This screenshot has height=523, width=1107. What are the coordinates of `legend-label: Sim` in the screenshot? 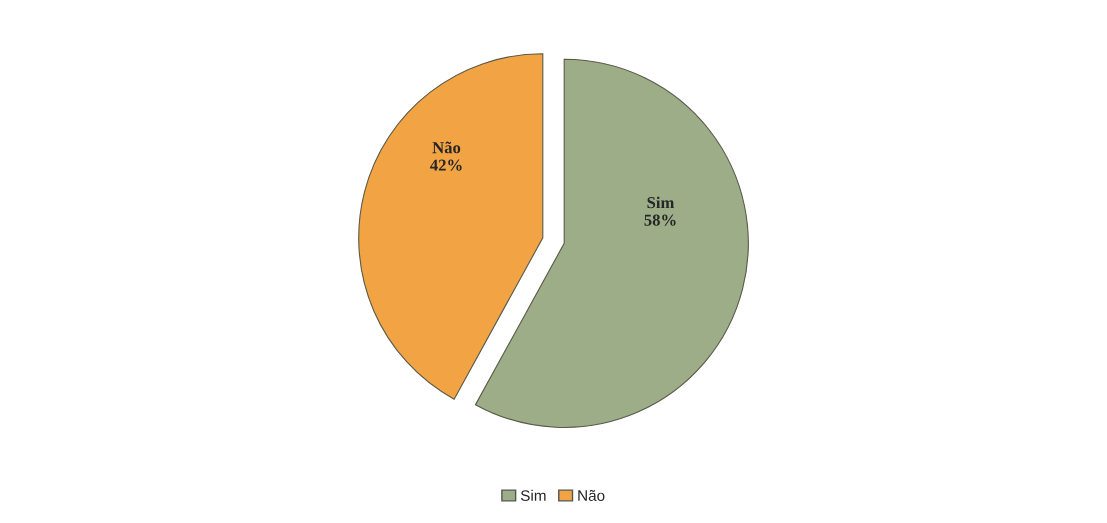 It's located at (533, 495).